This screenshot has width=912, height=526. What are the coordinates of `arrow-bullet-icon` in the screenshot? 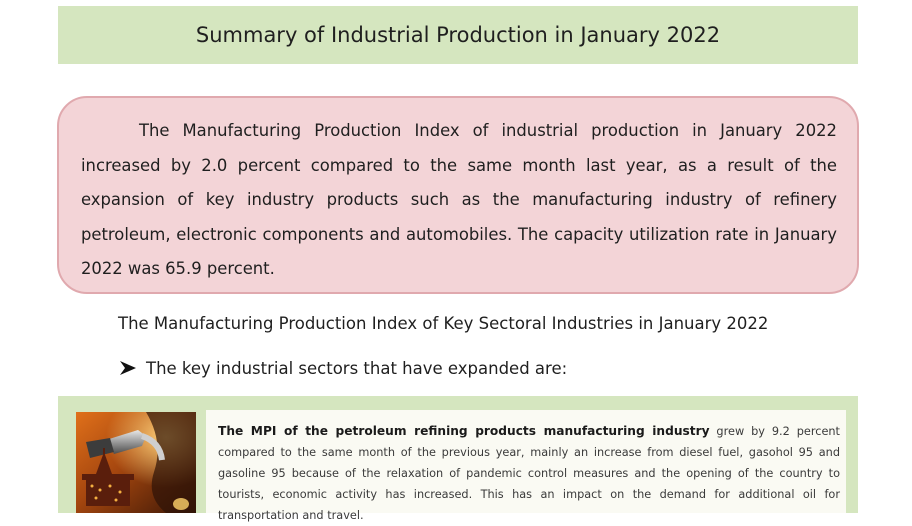 It's located at (128, 368).